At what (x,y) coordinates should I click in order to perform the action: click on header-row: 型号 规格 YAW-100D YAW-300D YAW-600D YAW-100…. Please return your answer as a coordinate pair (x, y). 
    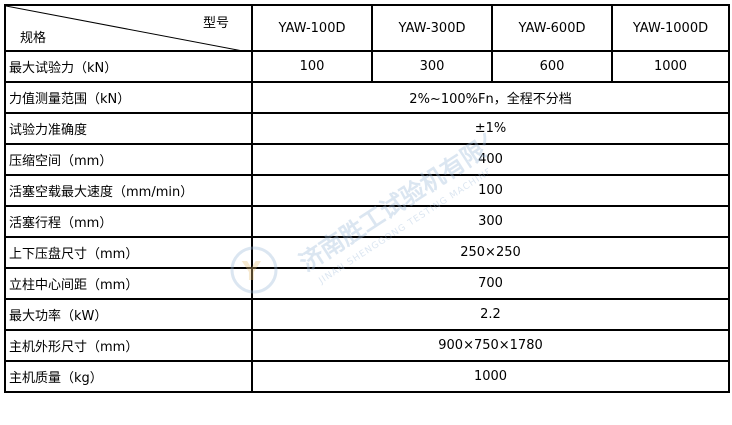
    Looking at the image, I should click on (367, 28).